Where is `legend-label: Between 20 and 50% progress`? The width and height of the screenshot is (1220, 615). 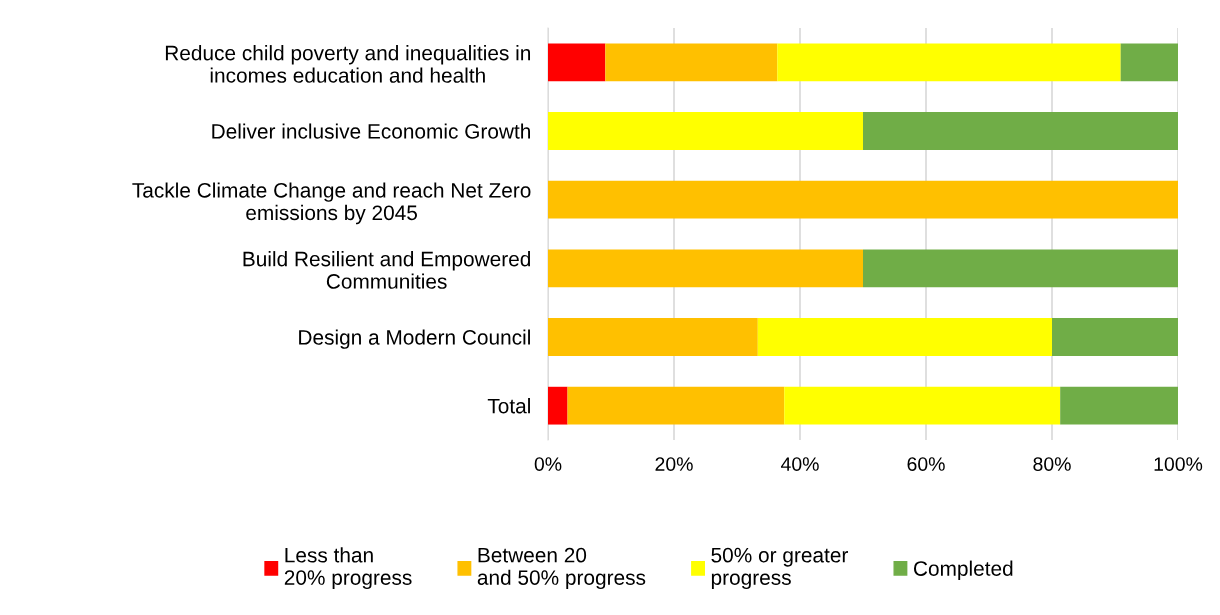
legend-label: Between 20 and 50% progress is located at coordinates (561, 568).